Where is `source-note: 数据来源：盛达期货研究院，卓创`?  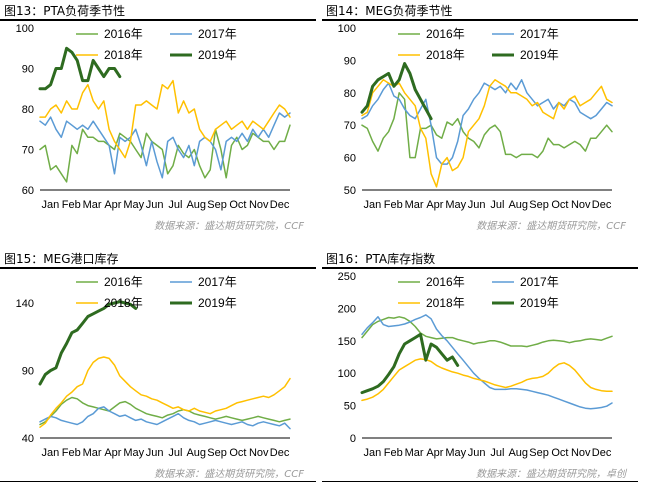 source-note: 数据来源：盛达期货研究院，卓创 is located at coordinates (551, 474).